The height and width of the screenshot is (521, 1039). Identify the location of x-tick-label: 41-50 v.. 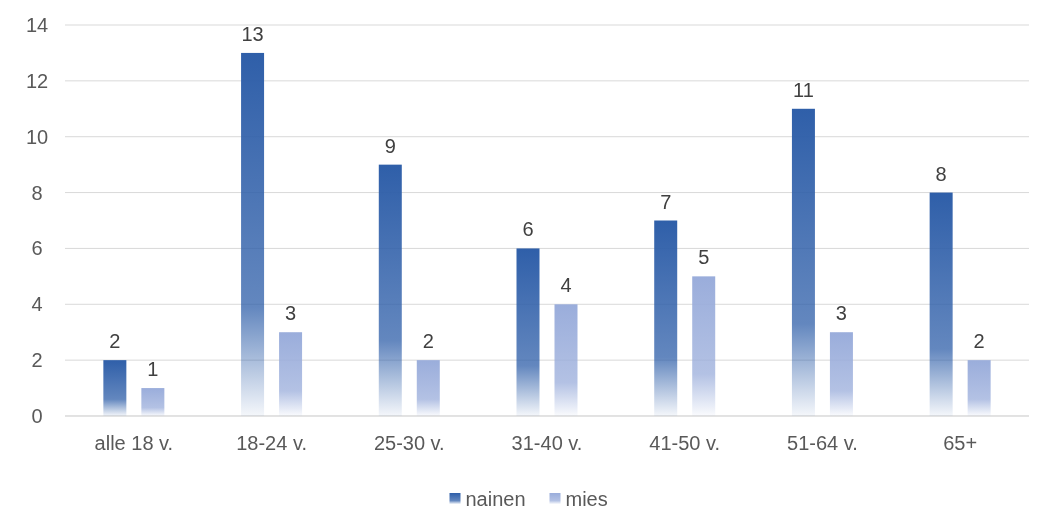
(685, 443).